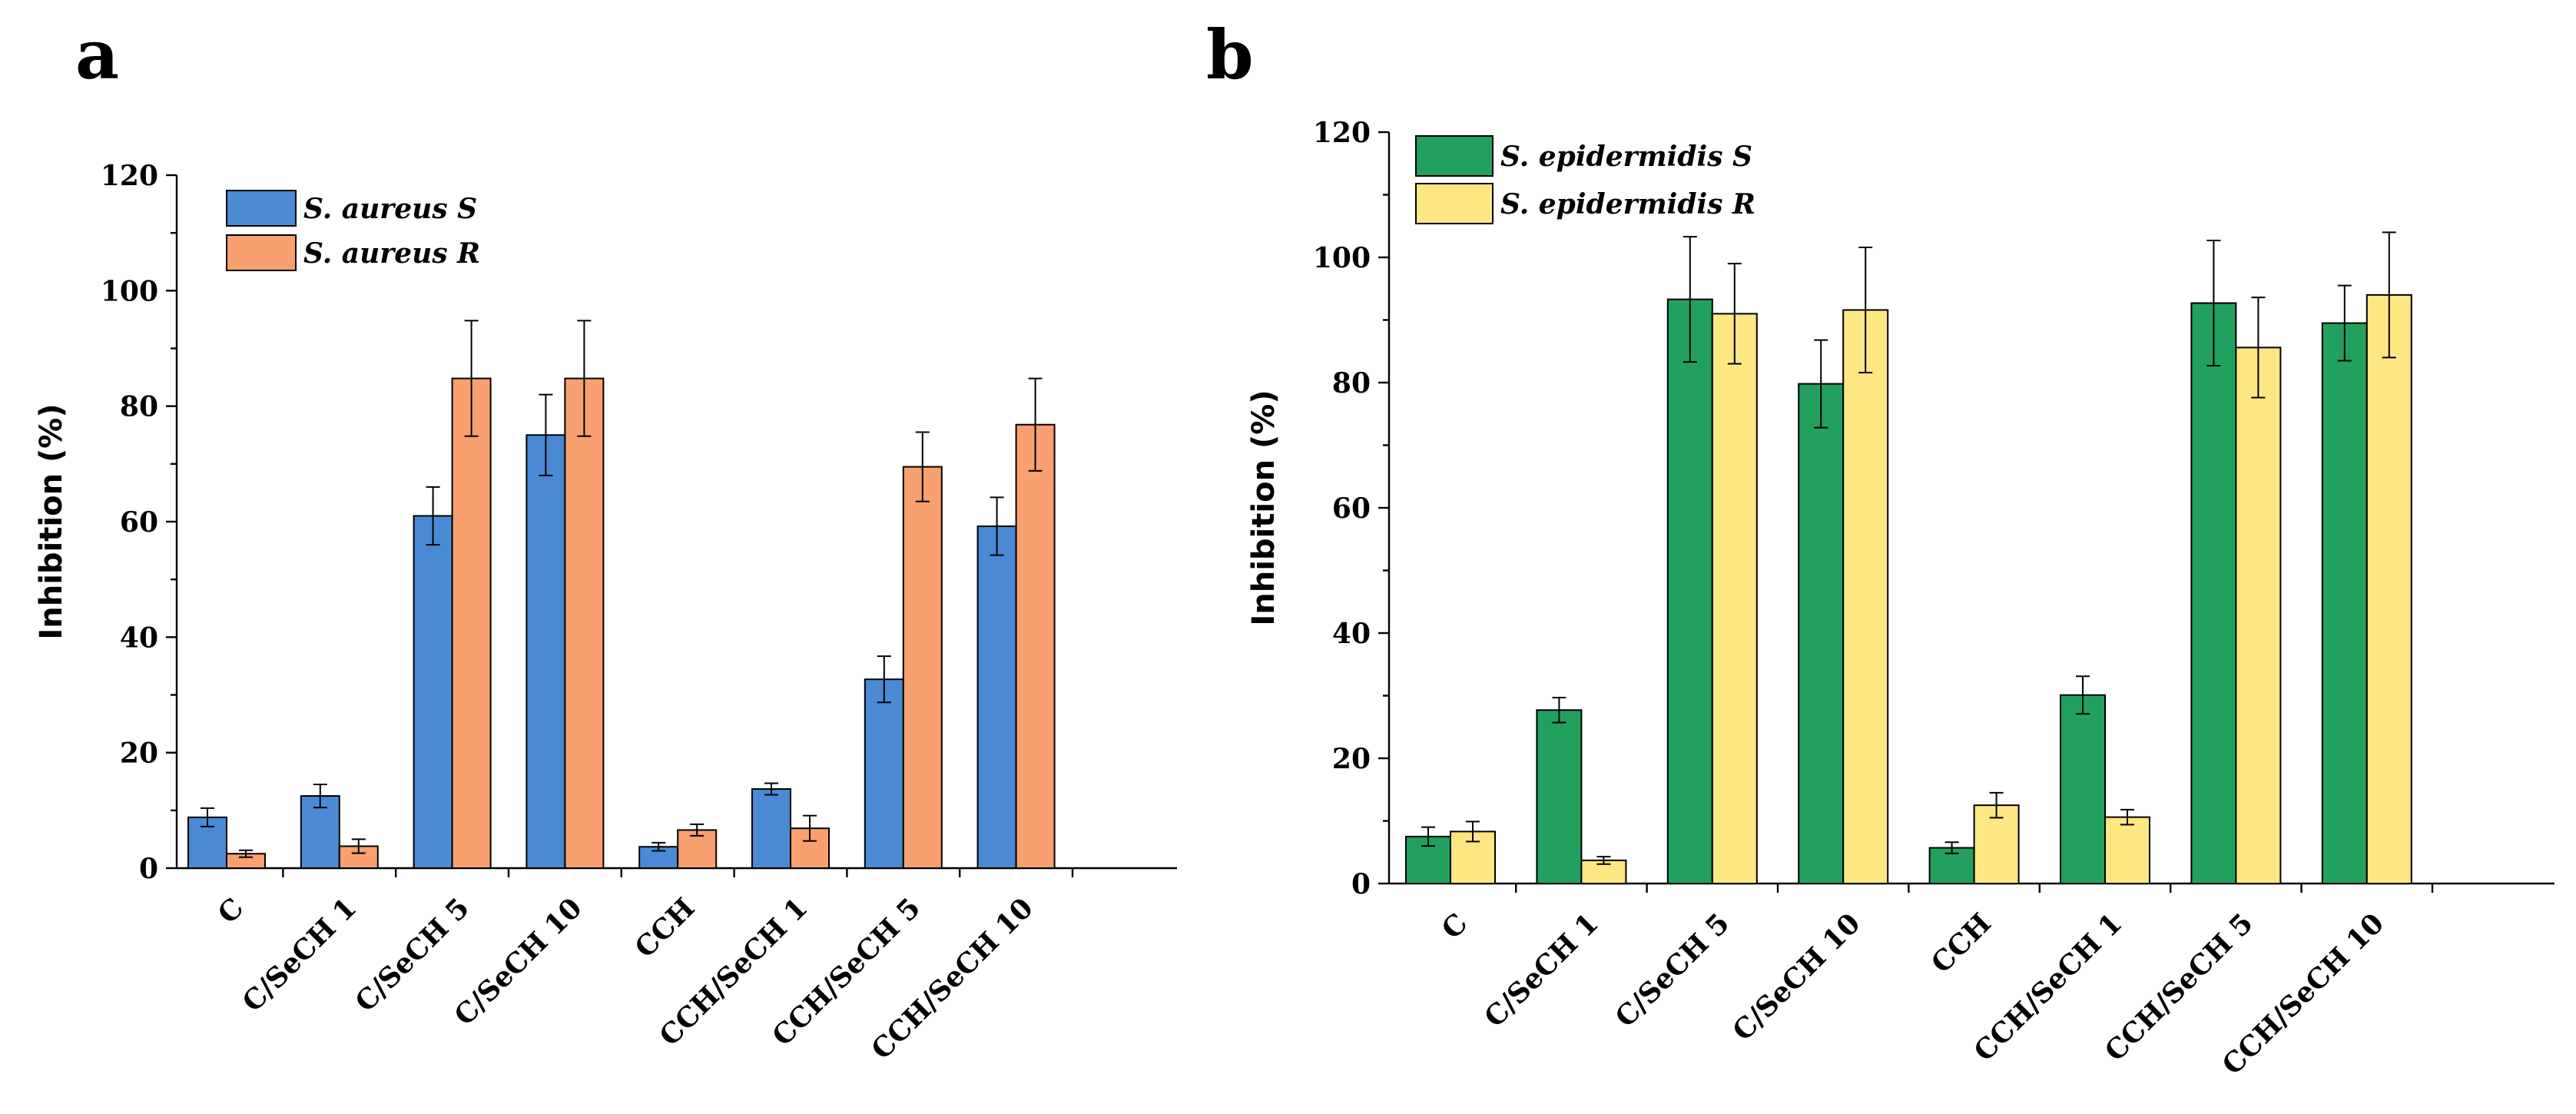 The height and width of the screenshot is (1114, 2576). Describe the element at coordinates (1796, 977) in the screenshot. I see `x-category-label: C/SeCH 10` at that location.